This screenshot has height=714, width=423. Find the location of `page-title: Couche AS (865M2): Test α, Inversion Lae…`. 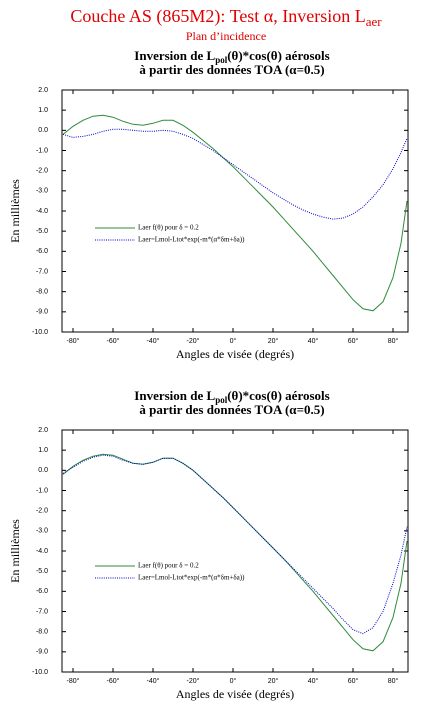

page-title: Couche AS (865M2): Test α, Inversion Lae… is located at coordinates (226, 17).